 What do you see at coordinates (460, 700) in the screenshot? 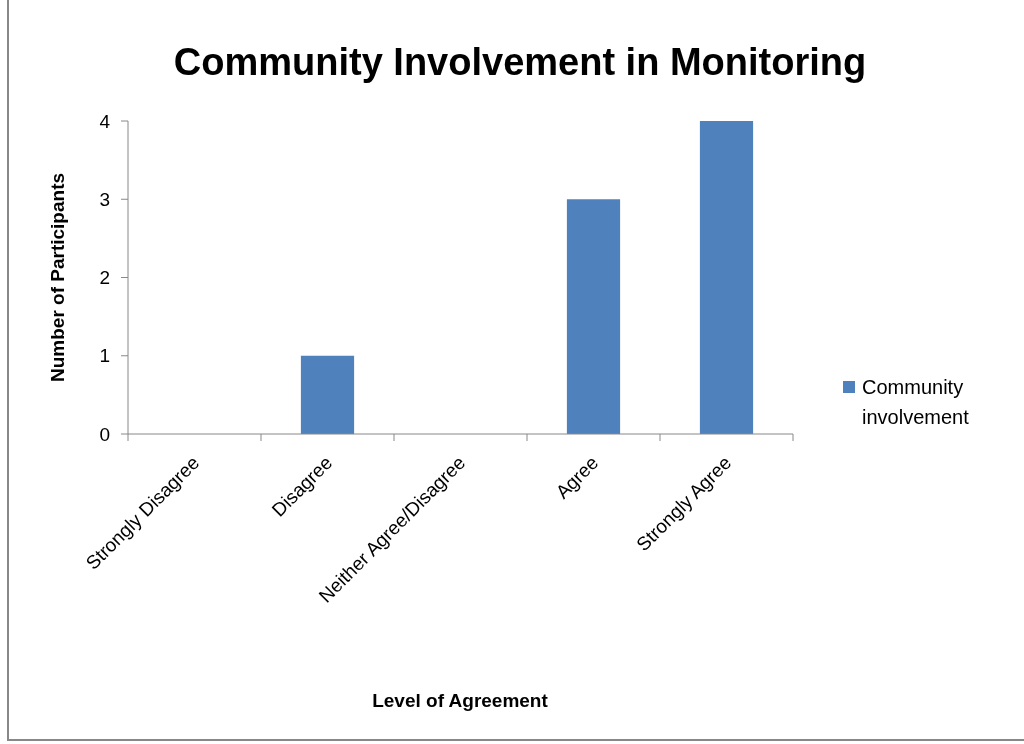
I see `x-axis-title: Level of Agreement` at bounding box center [460, 700].